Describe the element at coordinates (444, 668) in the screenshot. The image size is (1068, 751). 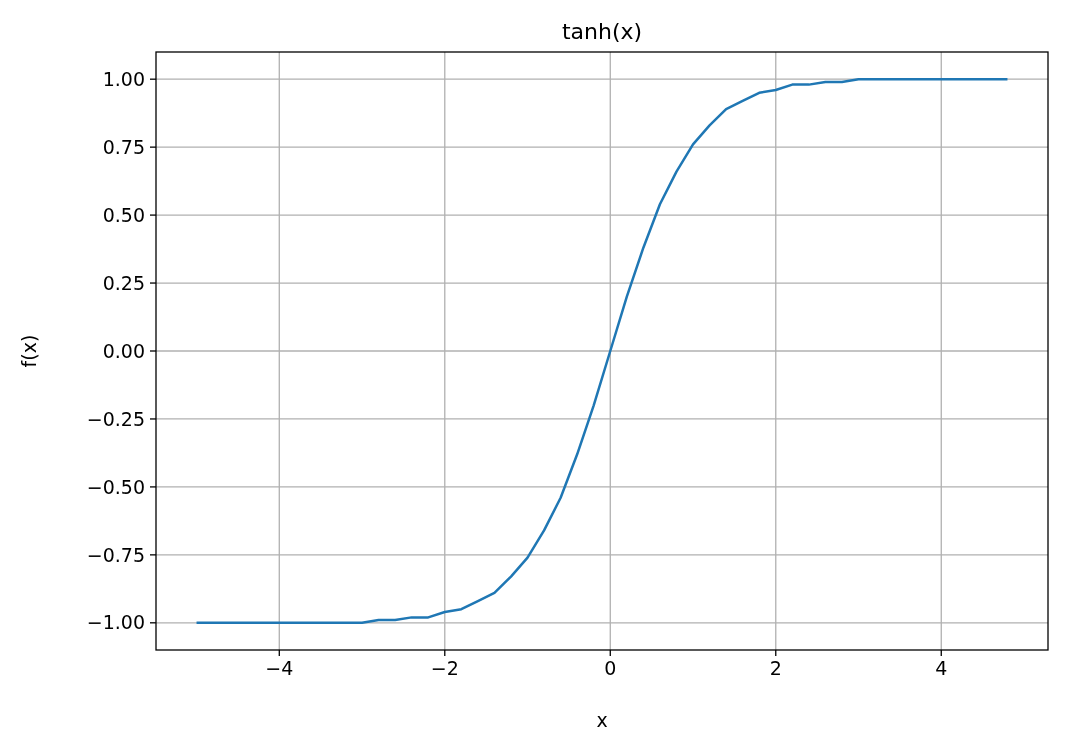
I see `x-tick-label: −2` at that location.